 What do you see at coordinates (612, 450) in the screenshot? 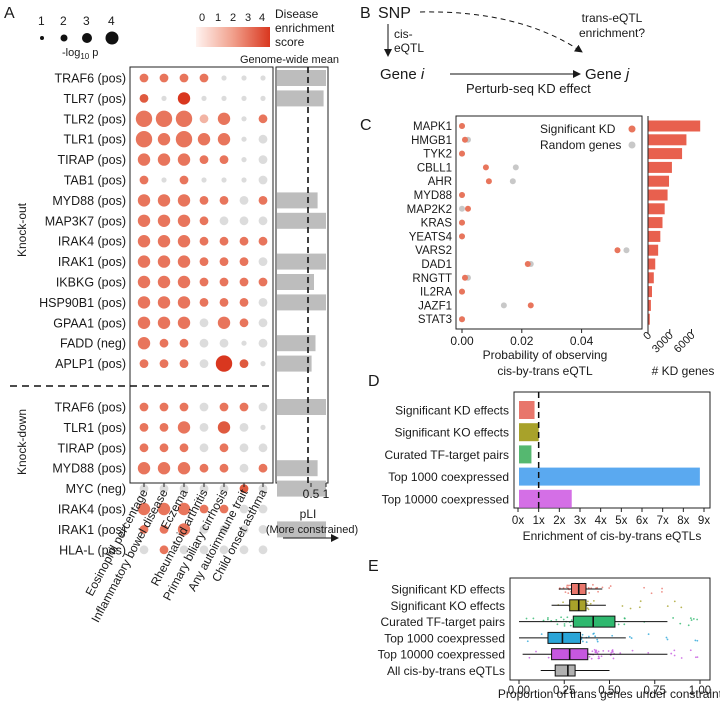
I see `d-frame` at bounding box center [612, 450].